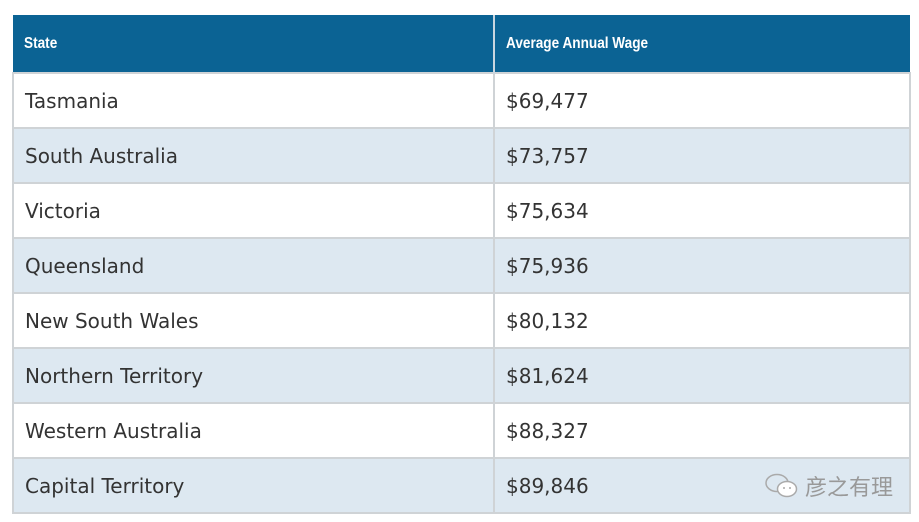 This screenshot has height=522, width=919. What do you see at coordinates (253, 485) in the screenshot?
I see `state-cell: Capital Territory` at bounding box center [253, 485].